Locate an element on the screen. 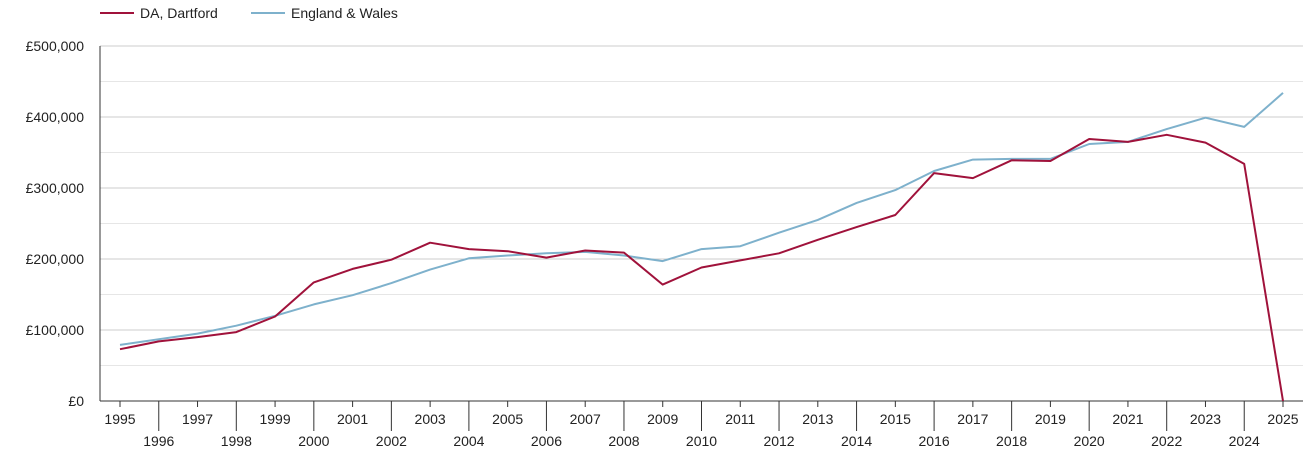 This screenshot has width=1305, height=450. y-tick-label: £100,000 is located at coordinates (55, 330).